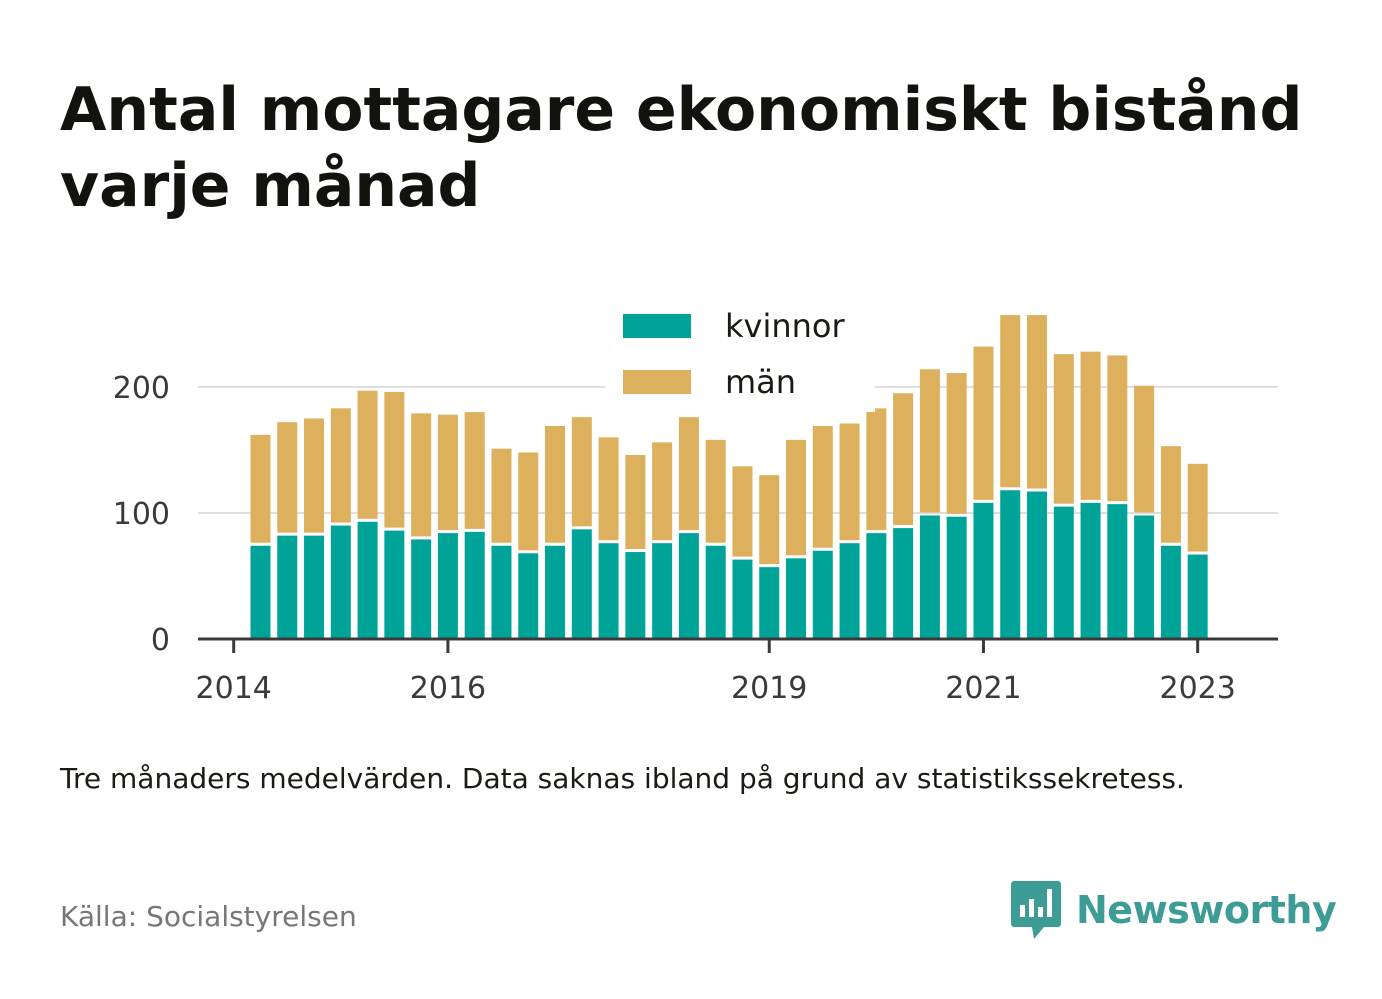 The width and height of the screenshot is (1382, 999). I want to click on legend-swatch-kvinnor, so click(657, 326).